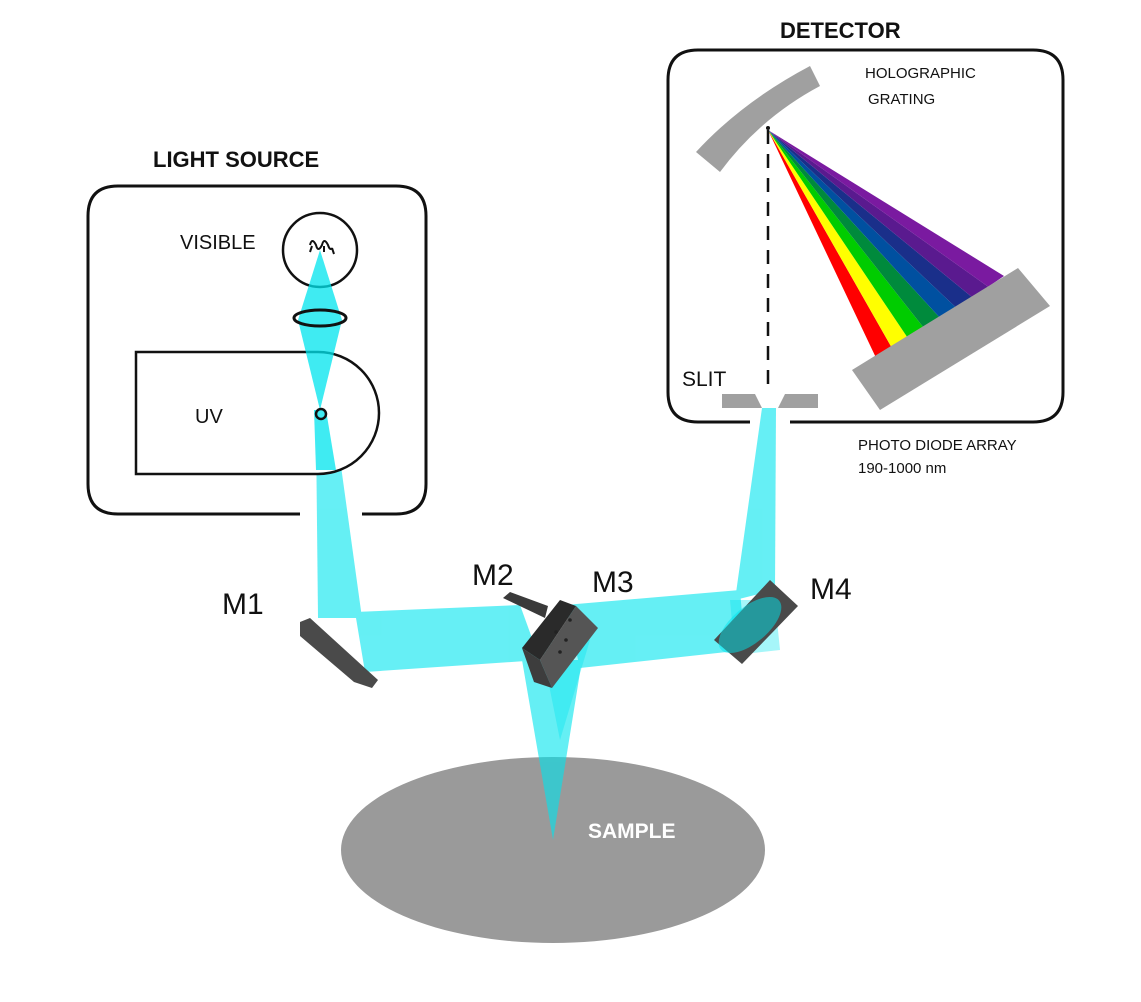 The width and height of the screenshot is (1141, 1002). What do you see at coordinates (902, 468) in the screenshot?
I see `wavelength-range-label: 190-1000 nm` at bounding box center [902, 468].